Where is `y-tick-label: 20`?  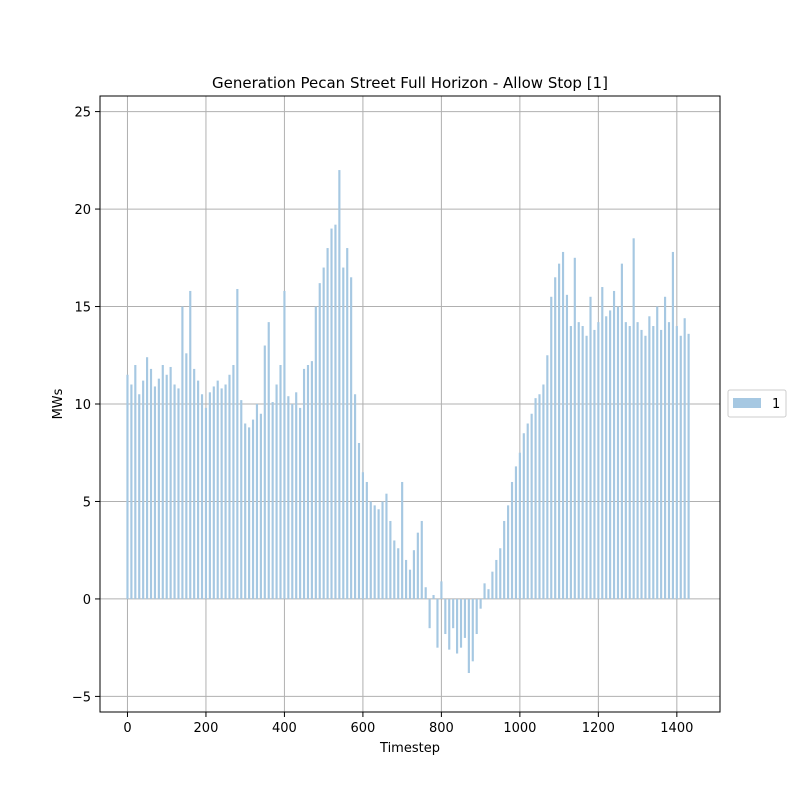 y-tick-label: 20 is located at coordinates (82, 210).